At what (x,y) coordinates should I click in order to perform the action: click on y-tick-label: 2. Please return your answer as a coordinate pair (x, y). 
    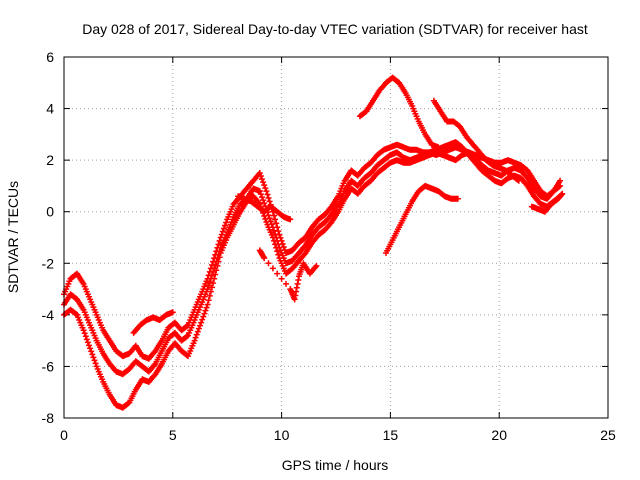
    Looking at the image, I should click on (50, 160).